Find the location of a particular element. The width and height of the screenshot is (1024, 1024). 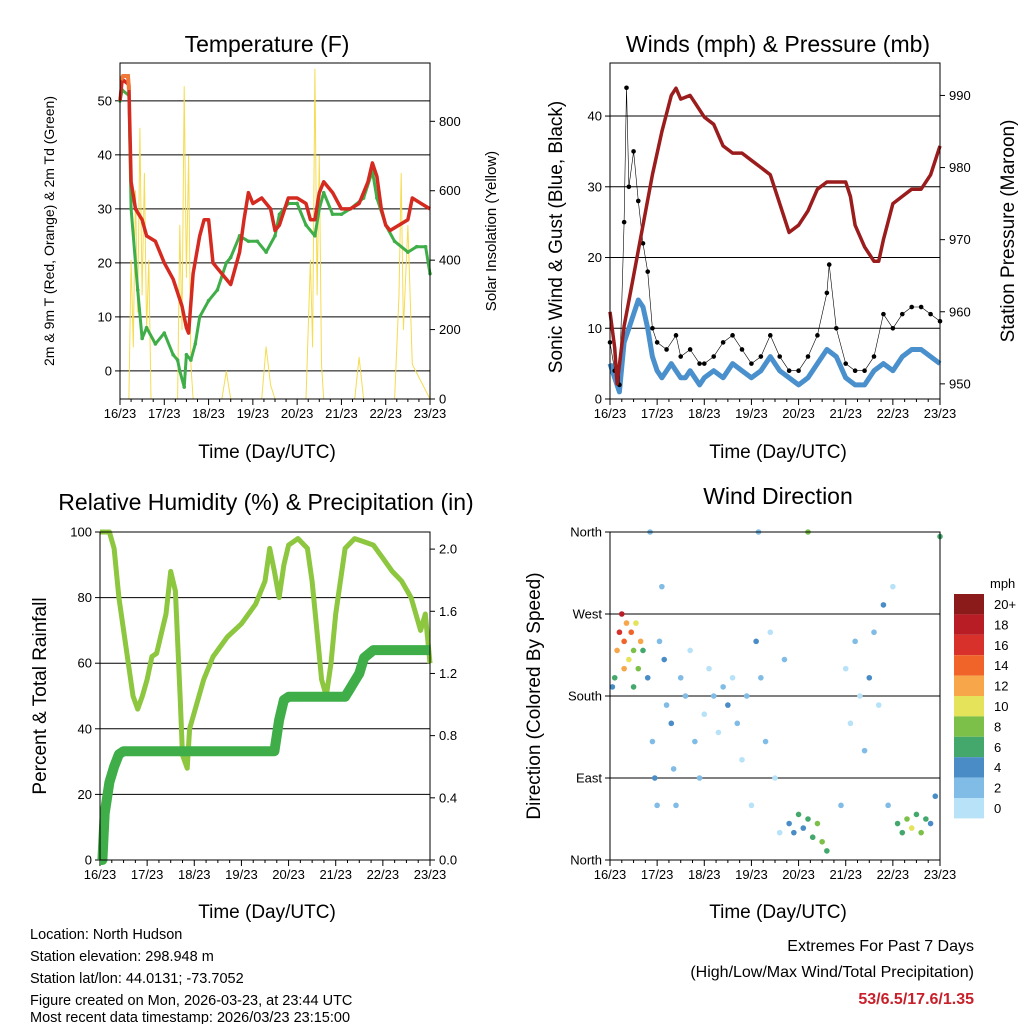

rh-ylabel: Percent & Total Rainfall is located at coordinates (40, 695).